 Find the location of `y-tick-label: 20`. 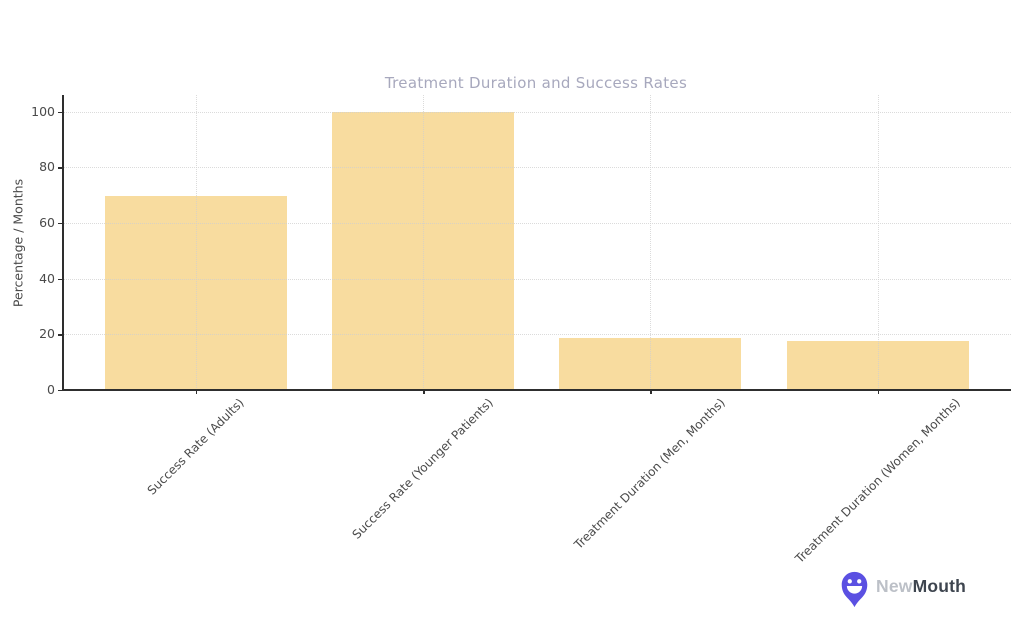

y-tick-label: 20 is located at coordinates (47, 334).